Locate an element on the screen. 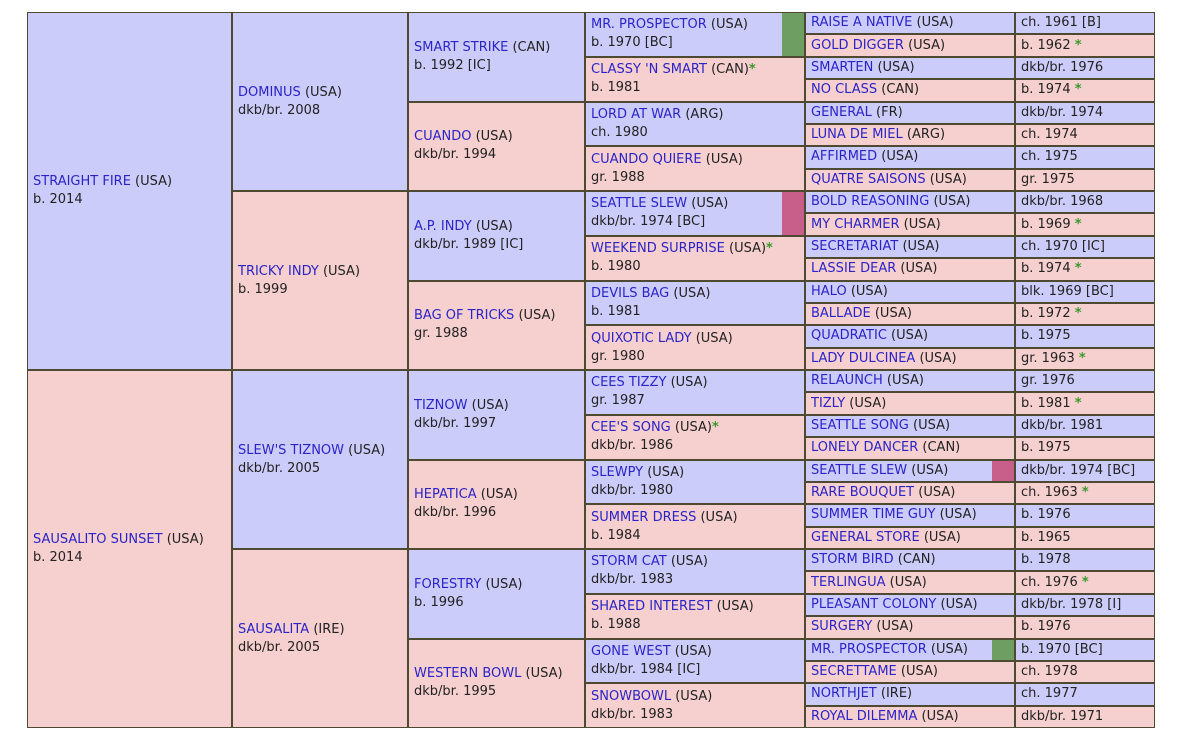 This screenshot has height=740, width=1179. horse-name: GENERAL is located at coordinates (841, 112).